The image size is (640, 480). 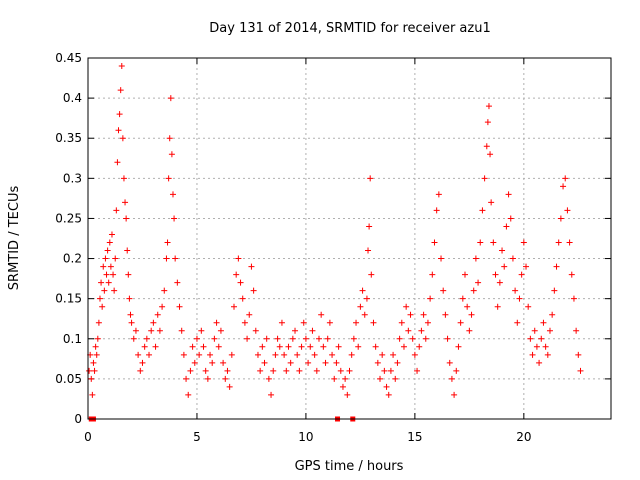 What do you see at coordinates (78, 419) in the screenshot?
I see `y-tick-label: 0` at bounding box center [78, 419].